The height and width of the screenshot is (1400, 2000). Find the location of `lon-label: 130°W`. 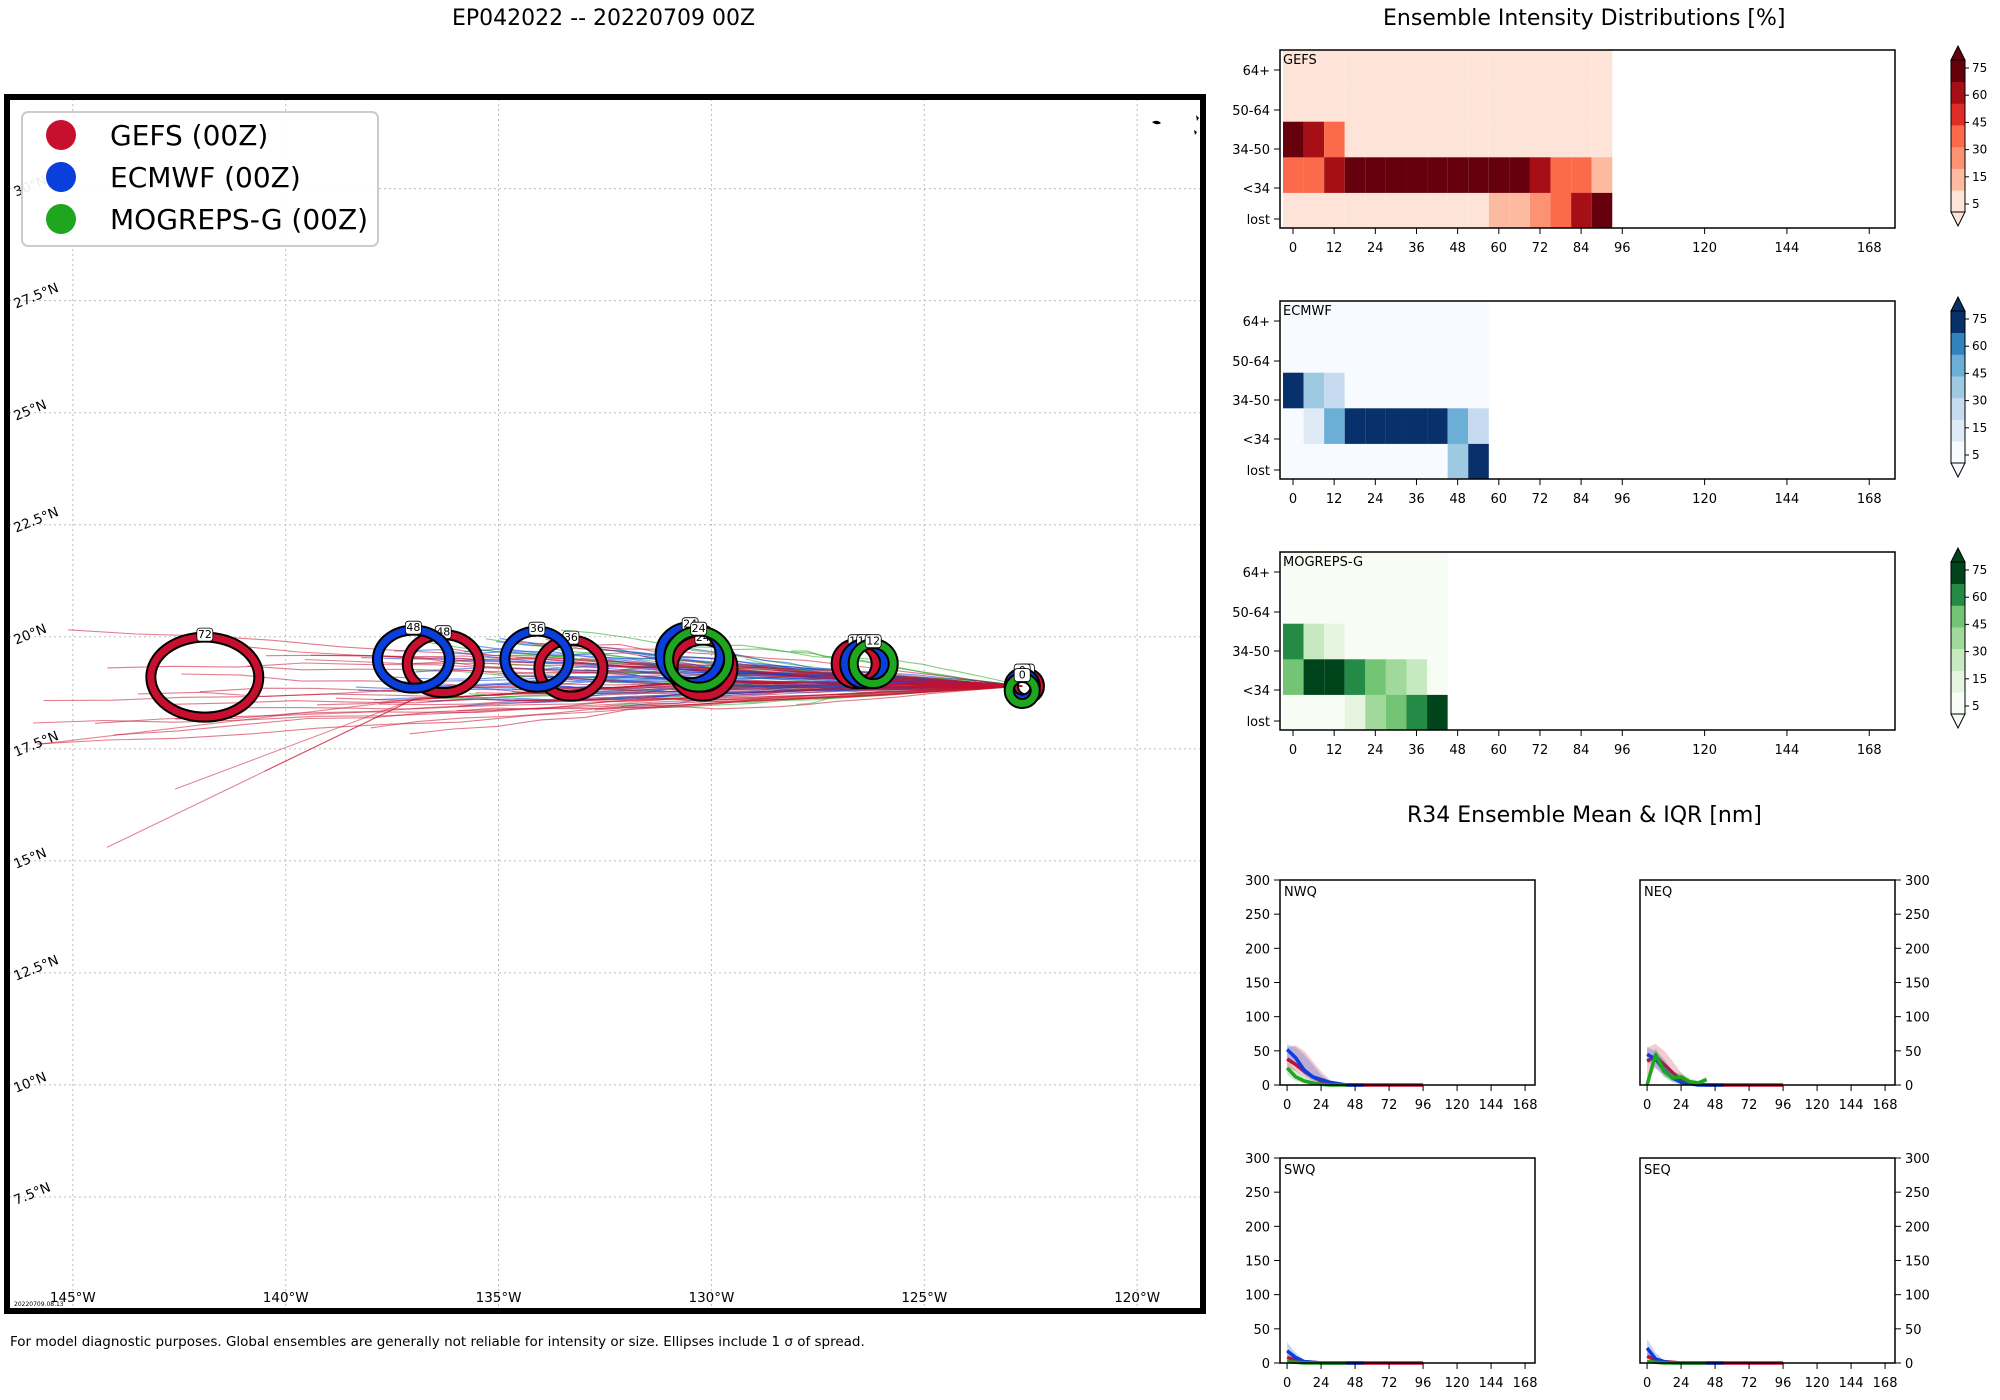

lon-label: 130°W is located at coordinates (711, 1298).